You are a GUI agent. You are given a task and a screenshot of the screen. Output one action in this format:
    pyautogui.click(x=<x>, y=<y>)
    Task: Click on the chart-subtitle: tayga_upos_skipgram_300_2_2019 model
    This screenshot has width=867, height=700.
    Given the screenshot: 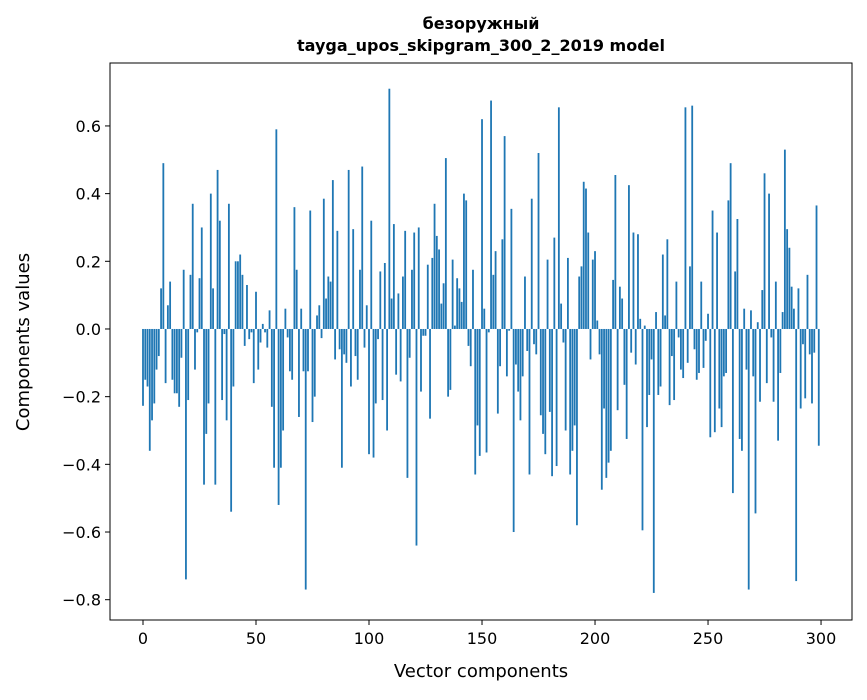 What is the action you would take?
    pyautogui.click(x=481, y=45)
    